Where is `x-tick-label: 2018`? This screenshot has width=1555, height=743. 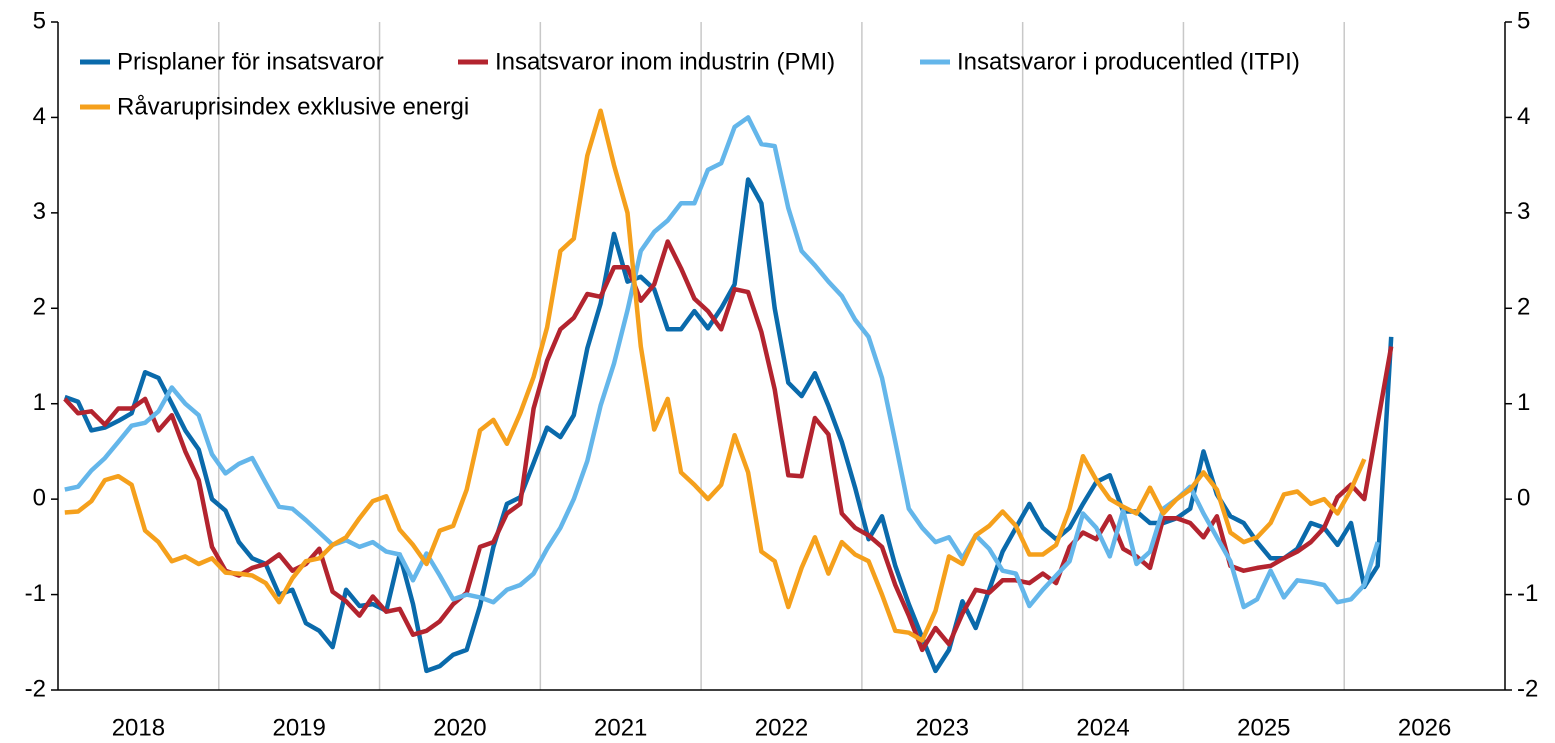 x-tick-label: 2018 is located at coordinates (138, 727).